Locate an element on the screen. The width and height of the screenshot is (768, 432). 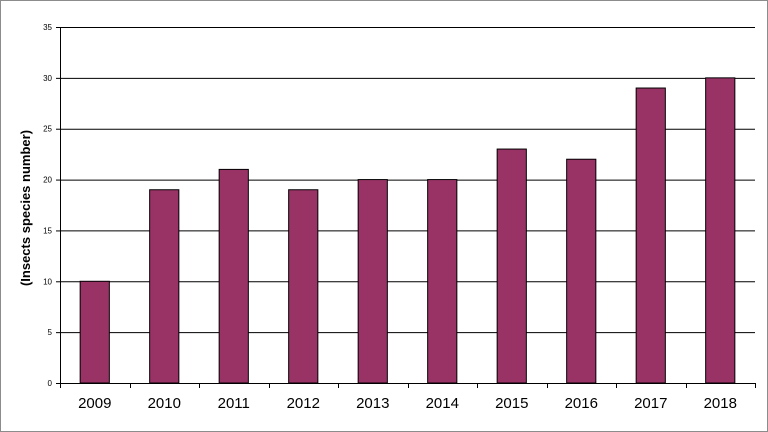
x-tick-label: 2016 is located at coordinates (581, 403).